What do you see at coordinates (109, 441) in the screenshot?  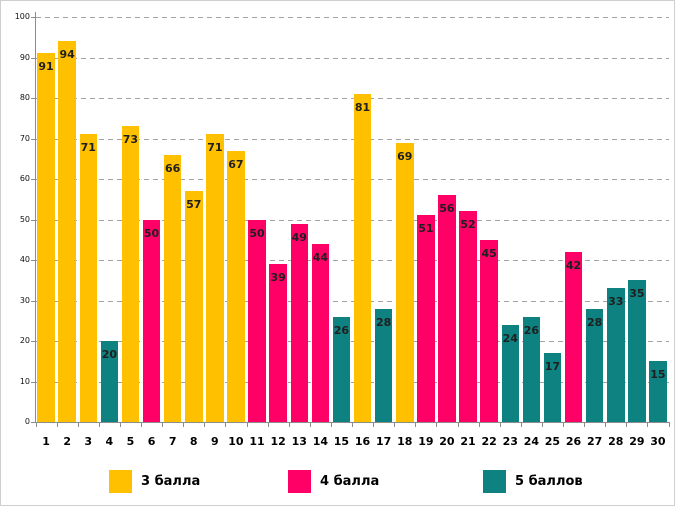 I see `x-axis-category-label: 4` at bounding box center [109, 441].